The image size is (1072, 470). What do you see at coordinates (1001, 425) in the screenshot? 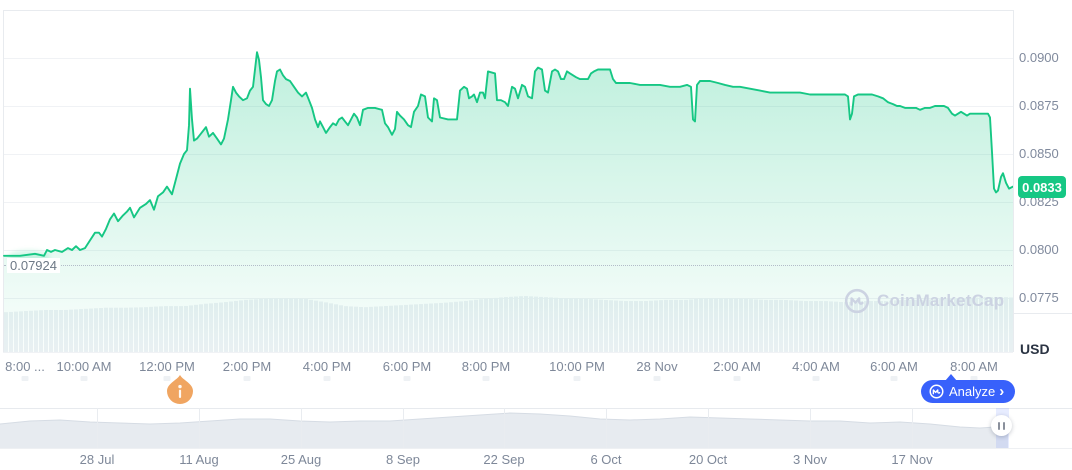
I see `navigator-handle` at bounding box center [1001, 425].